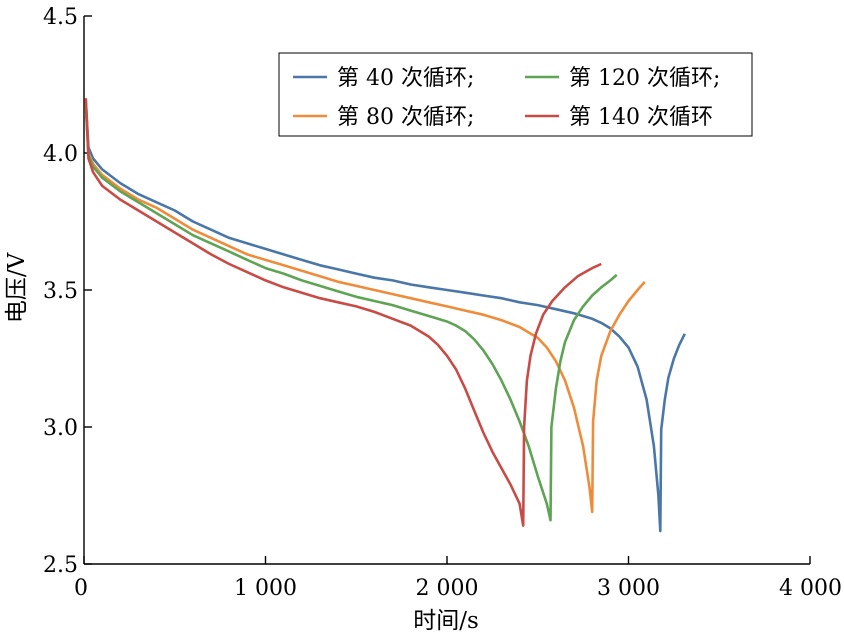  What do you see at coordinates (405, 117) in the screenshot?
I see `legend-label-2: 第 80 次循环;` at bounding box center [405, 117].